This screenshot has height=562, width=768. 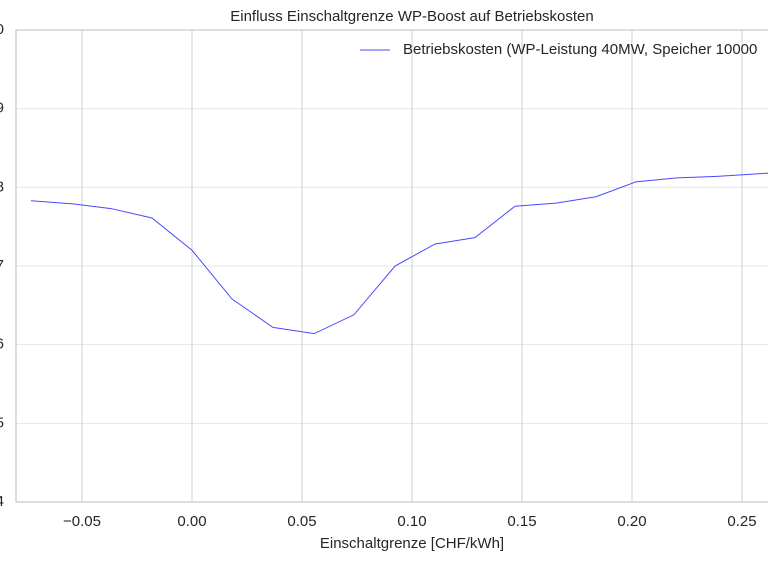 What do you see at coordinates (2, 422) in the screenshot?
I see `y-tick-label: 5` at bounding box center [2, 422].